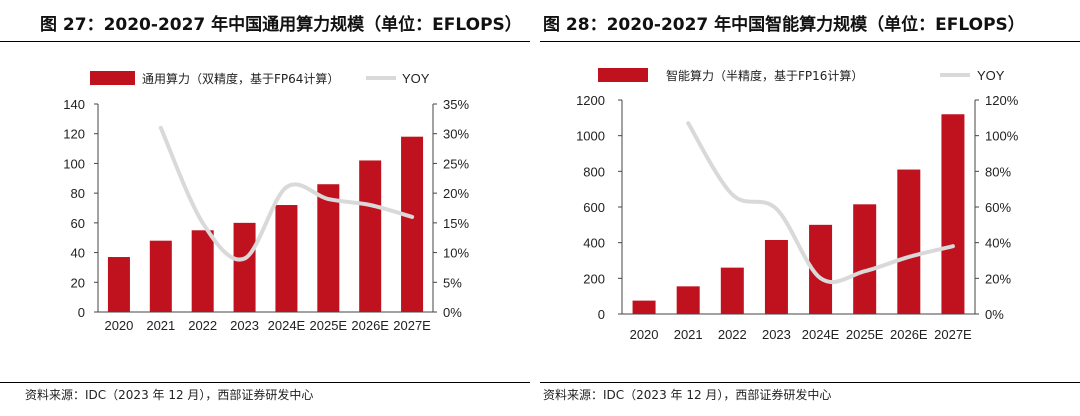 Image resolution: width=1080 pixels, height=416 pixels. Describe the element at coordinates (998, 171) in the screenshot. I see `y2-tick-label: 80%` at that location.